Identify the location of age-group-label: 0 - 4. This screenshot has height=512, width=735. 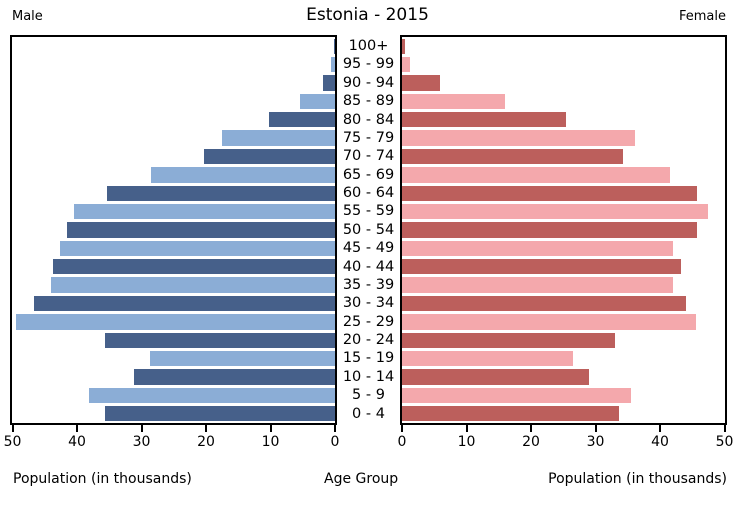
(368, 413).